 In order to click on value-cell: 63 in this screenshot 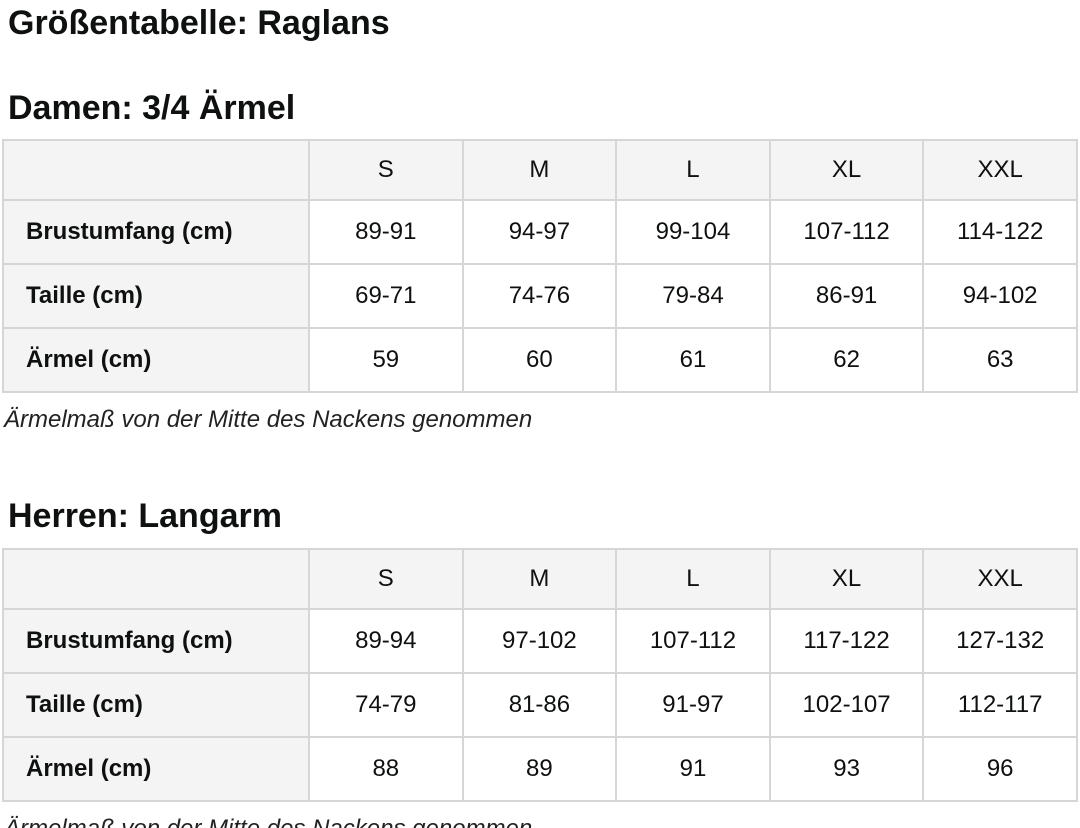, I will do `click(1000, 360)`.